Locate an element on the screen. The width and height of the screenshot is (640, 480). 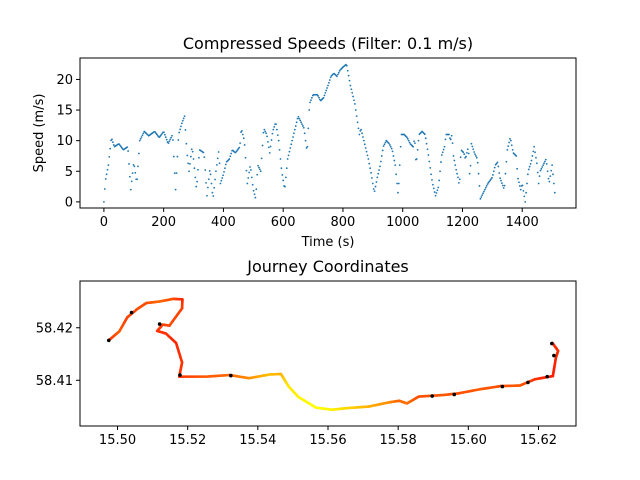
speed-x-tick-label: 1400 is located at coordinates (522, 222).